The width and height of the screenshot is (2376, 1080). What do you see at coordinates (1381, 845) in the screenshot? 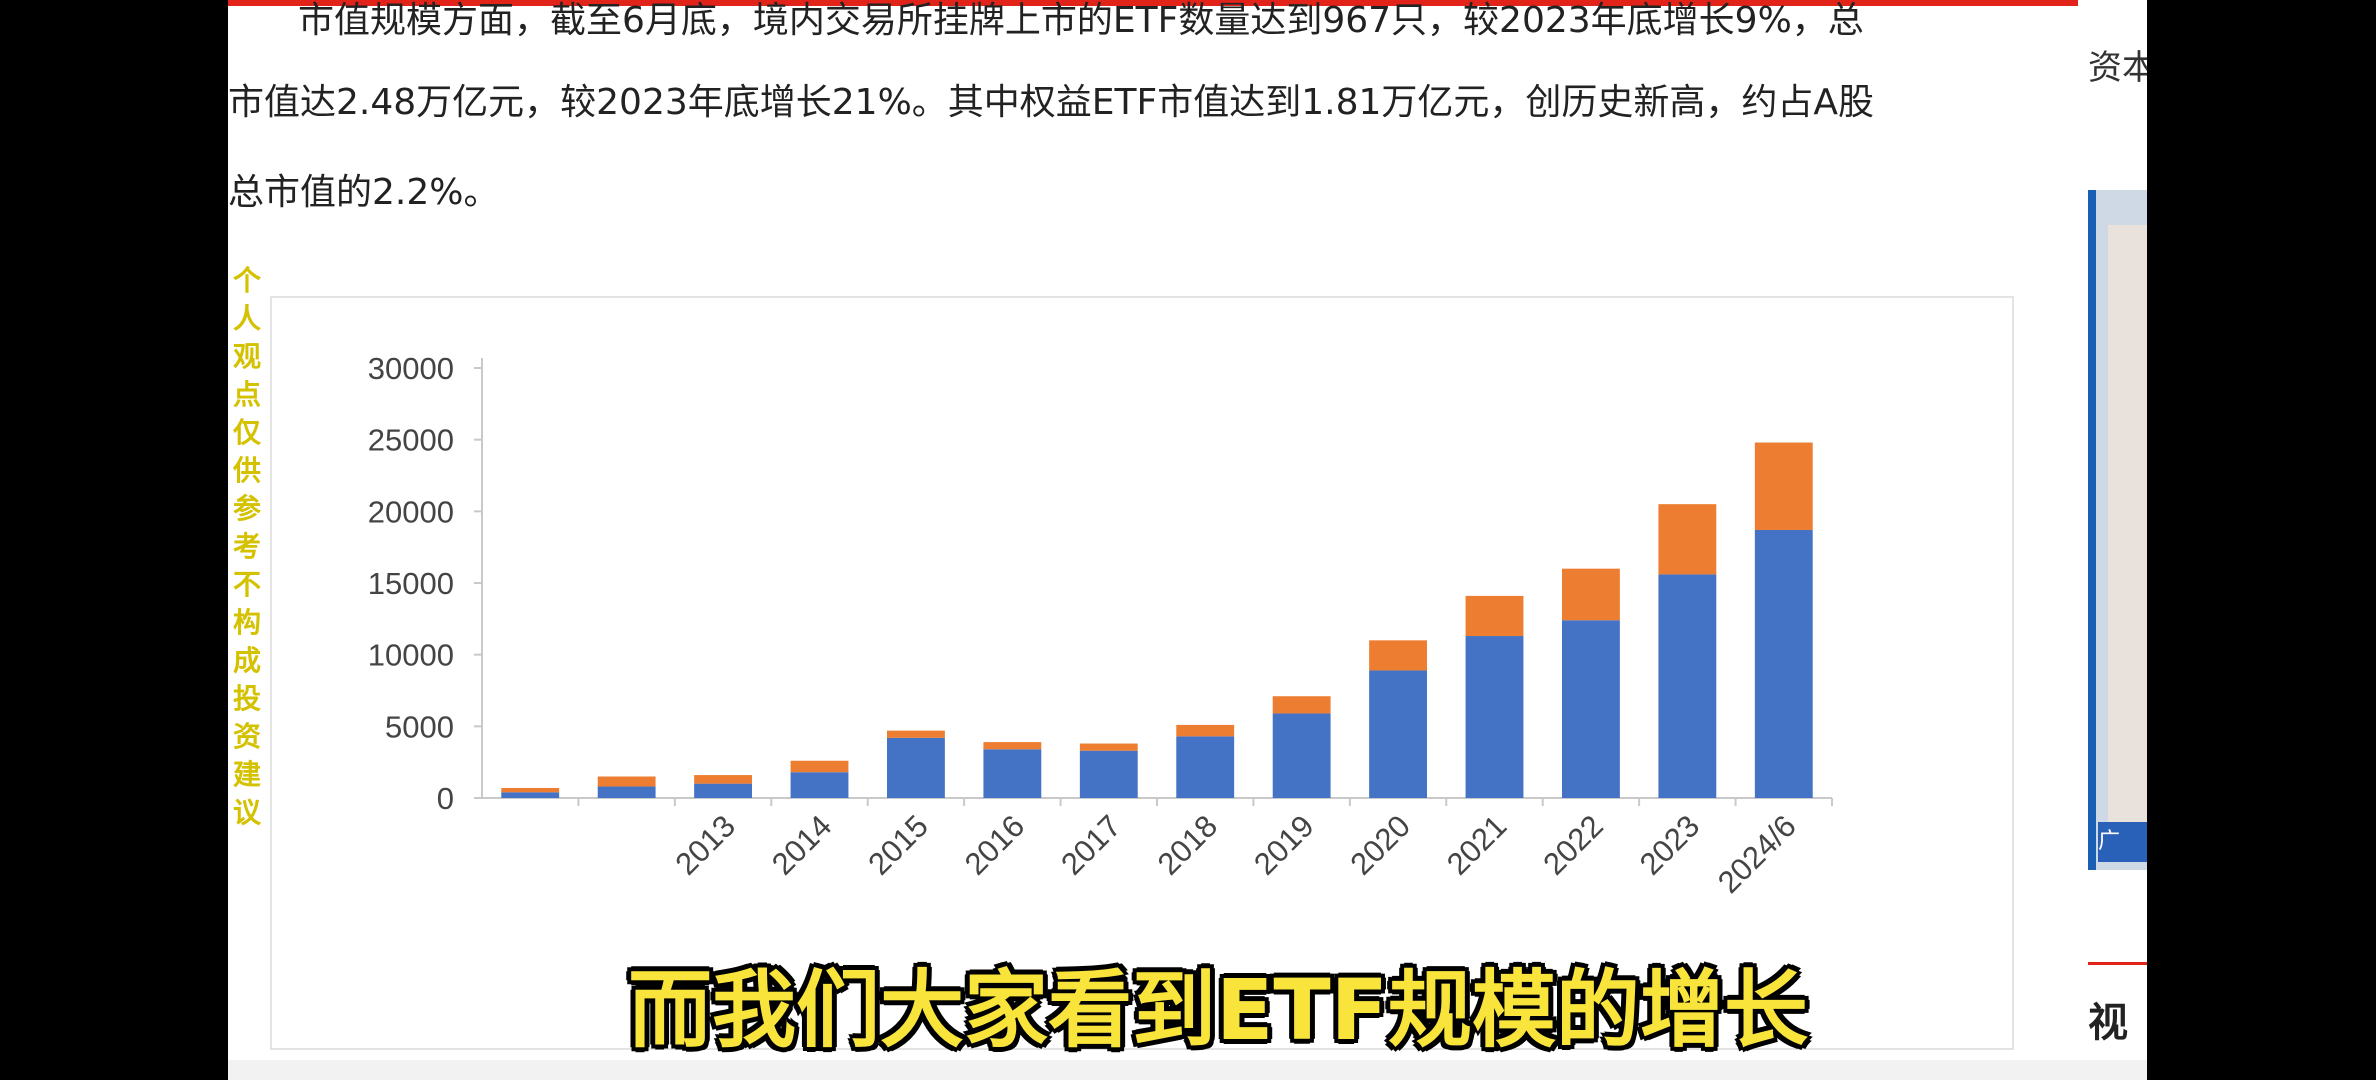
I see `x-tick-label: 2020` at bounding box center [1381, 845].